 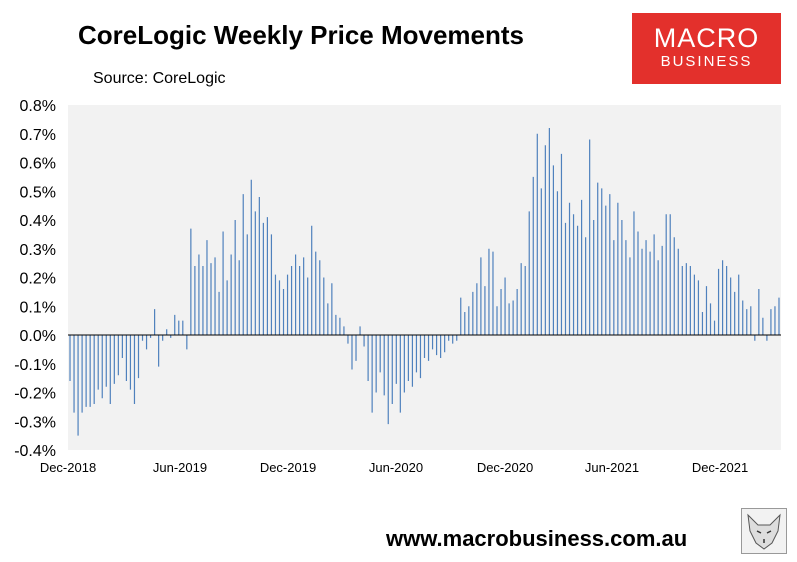 I want to click on logo-line-1: MACRO, so click(x=706, y=38).